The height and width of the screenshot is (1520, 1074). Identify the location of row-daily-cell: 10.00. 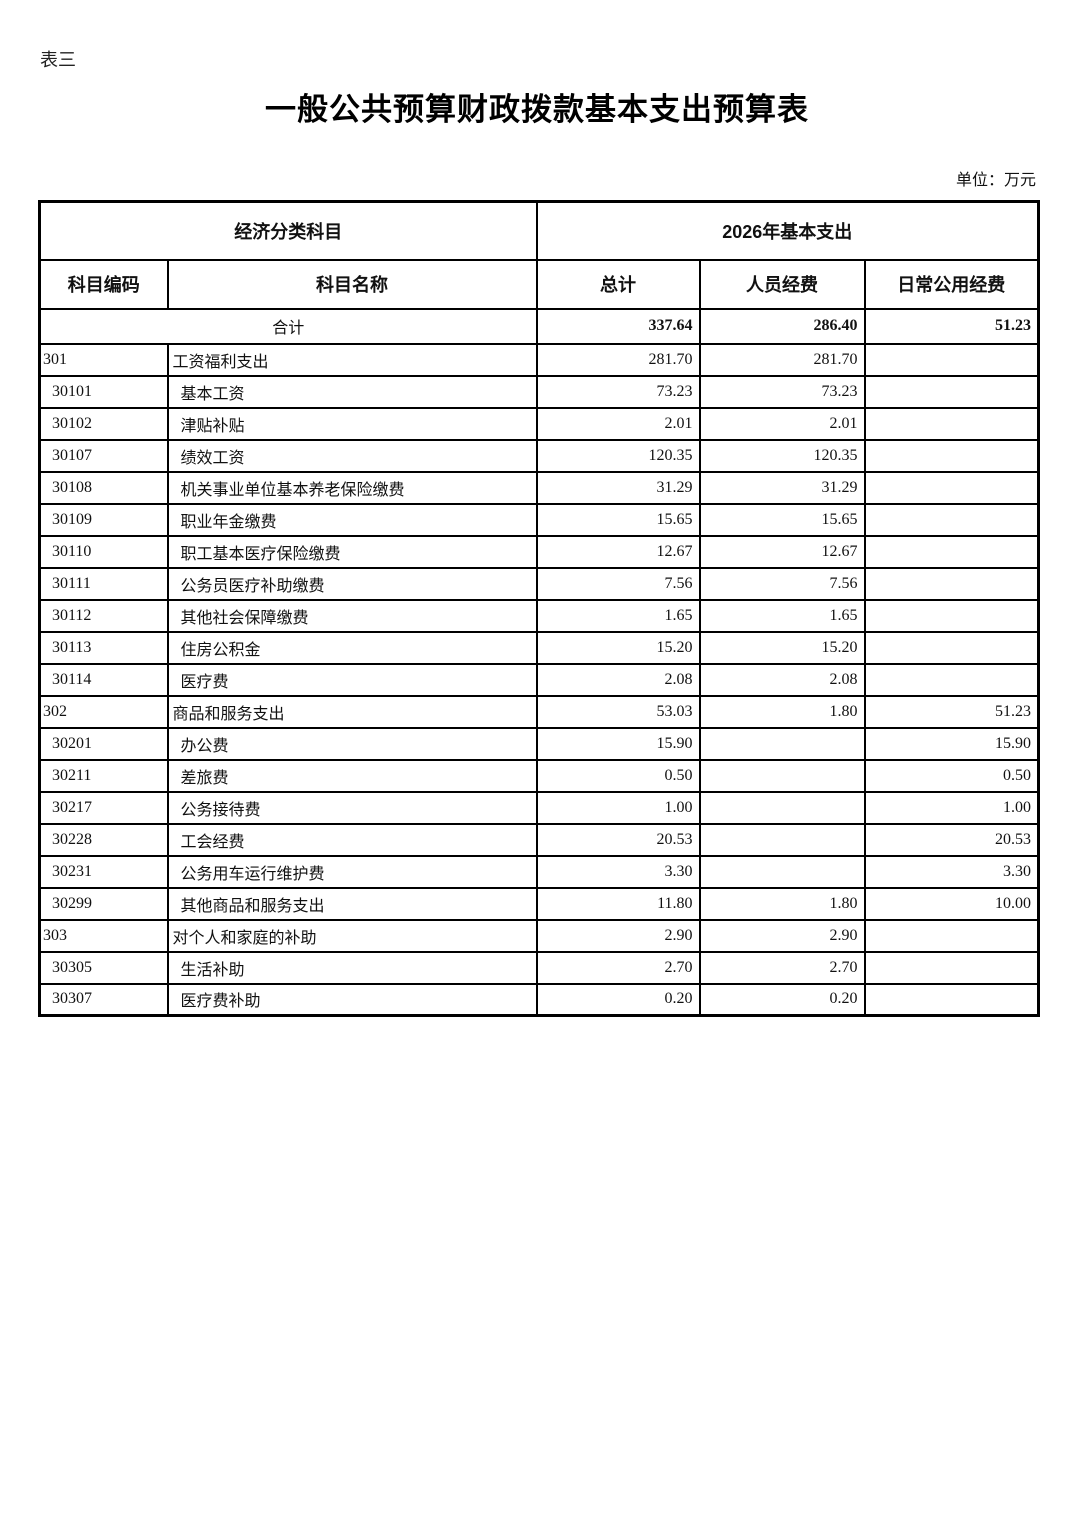
(951, 903).